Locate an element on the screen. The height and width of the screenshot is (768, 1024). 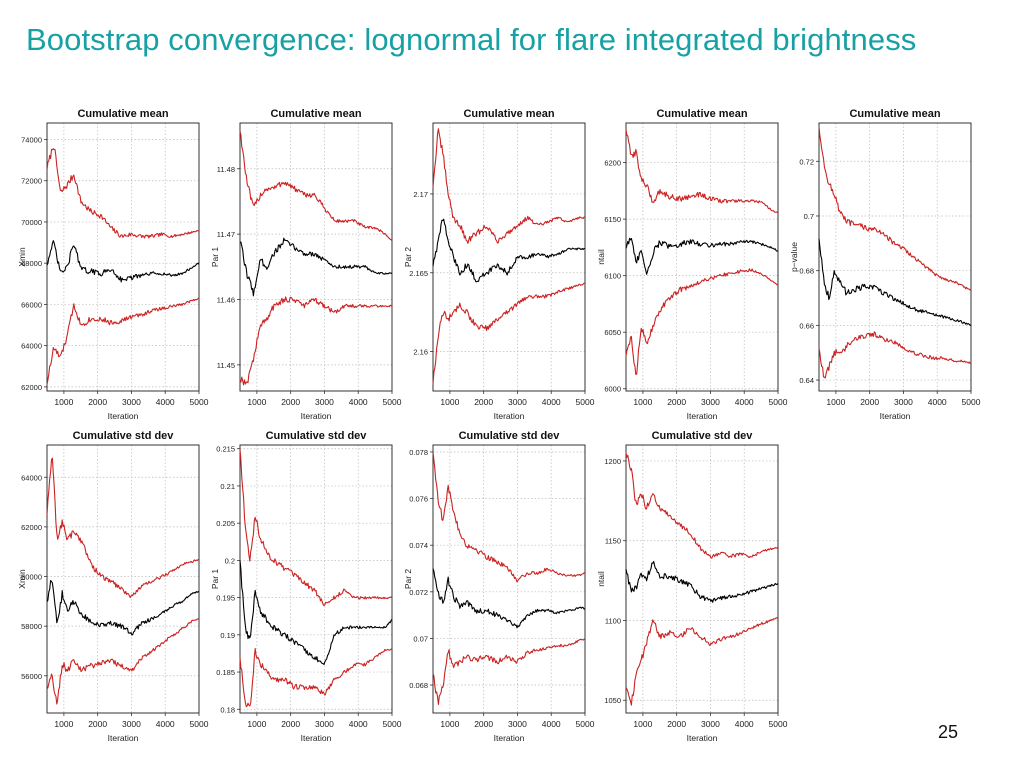
y-tick-label: 11.47 is located at coordinates (226, 234).